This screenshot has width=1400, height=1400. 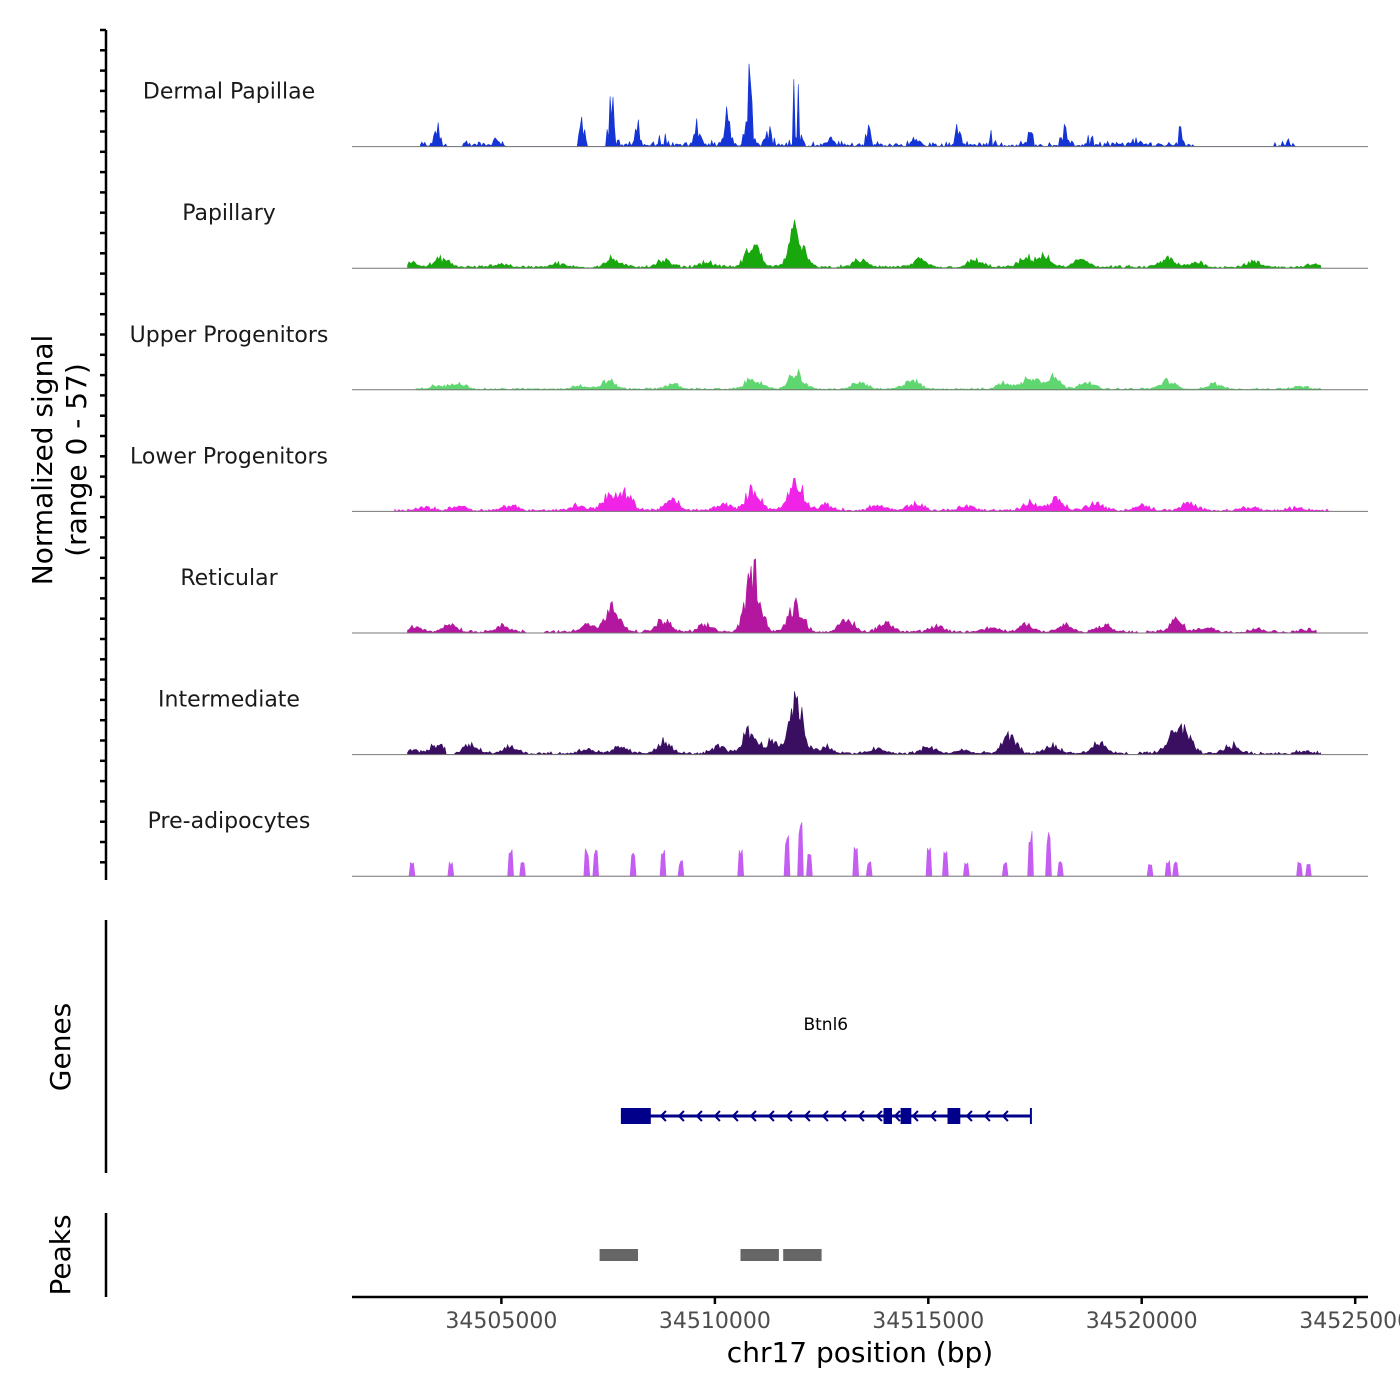 What do you see at coordinates (42, 460) in the screenshot?
I see `y-axis-title-line1: Normalized signal` at bounding box center [42, 460].